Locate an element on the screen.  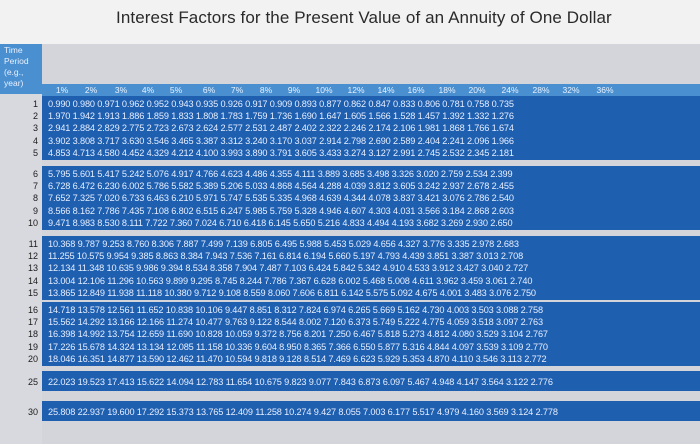
rate-header-cell: 9% is located at coordinates (294, 90).